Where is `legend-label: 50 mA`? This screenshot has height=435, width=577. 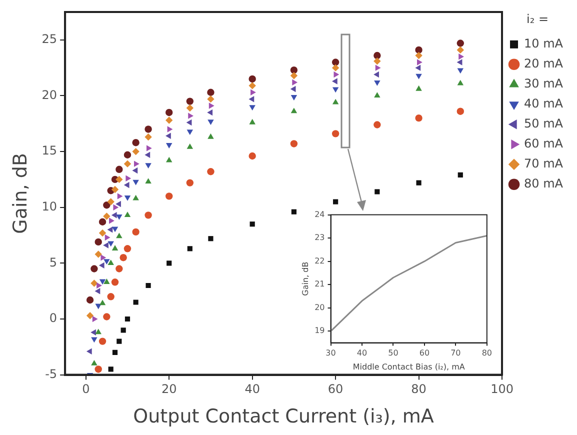
legend-label: 50 mA is located at coordinates (544, 123).